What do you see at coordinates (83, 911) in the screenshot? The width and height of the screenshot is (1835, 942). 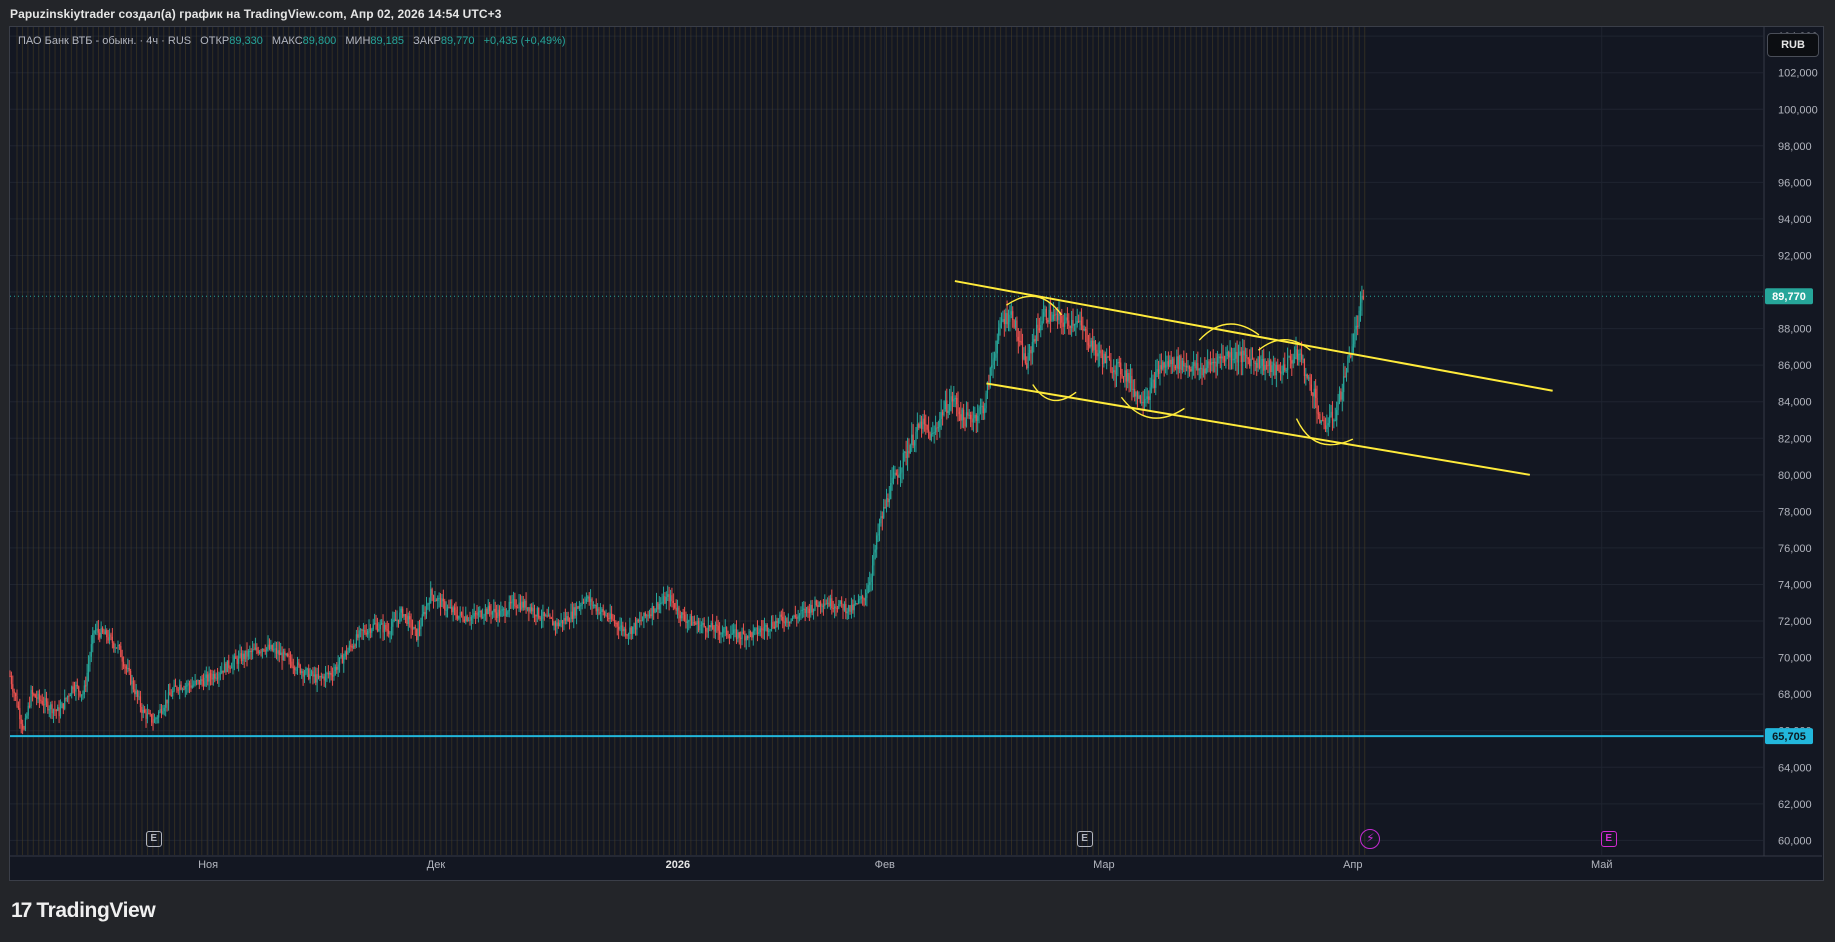 I see `tradingview-logo: 17 TradingView` at bounding box center [83, 911].